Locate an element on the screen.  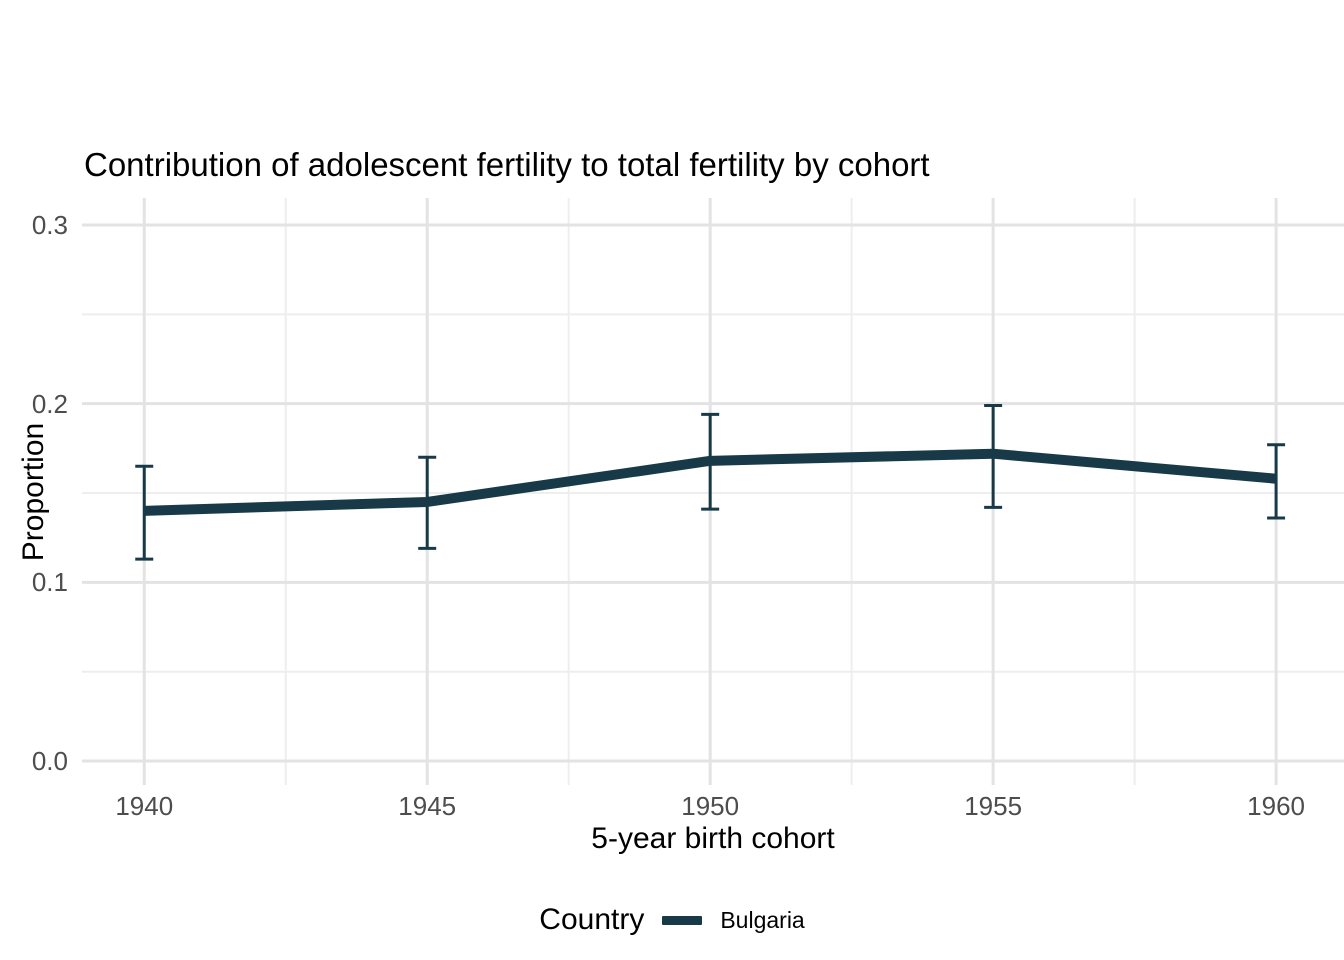
y-tick-label: 0.0 is located at coordinates (49, 761).